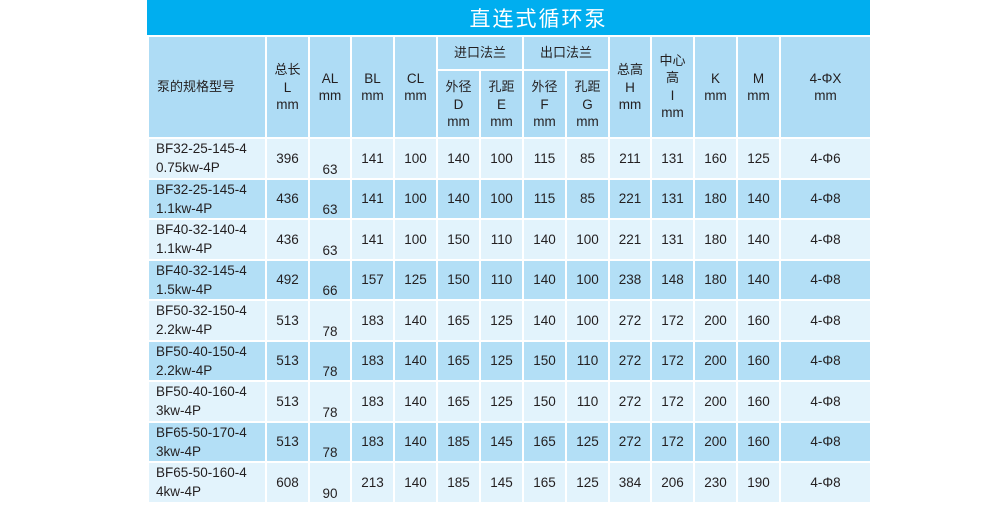 The width and height of the screenshot is (1000, 530). Describe the element at coordinates (415, 78) in the screenshot. I see `header-CL-line: CL` at that location.